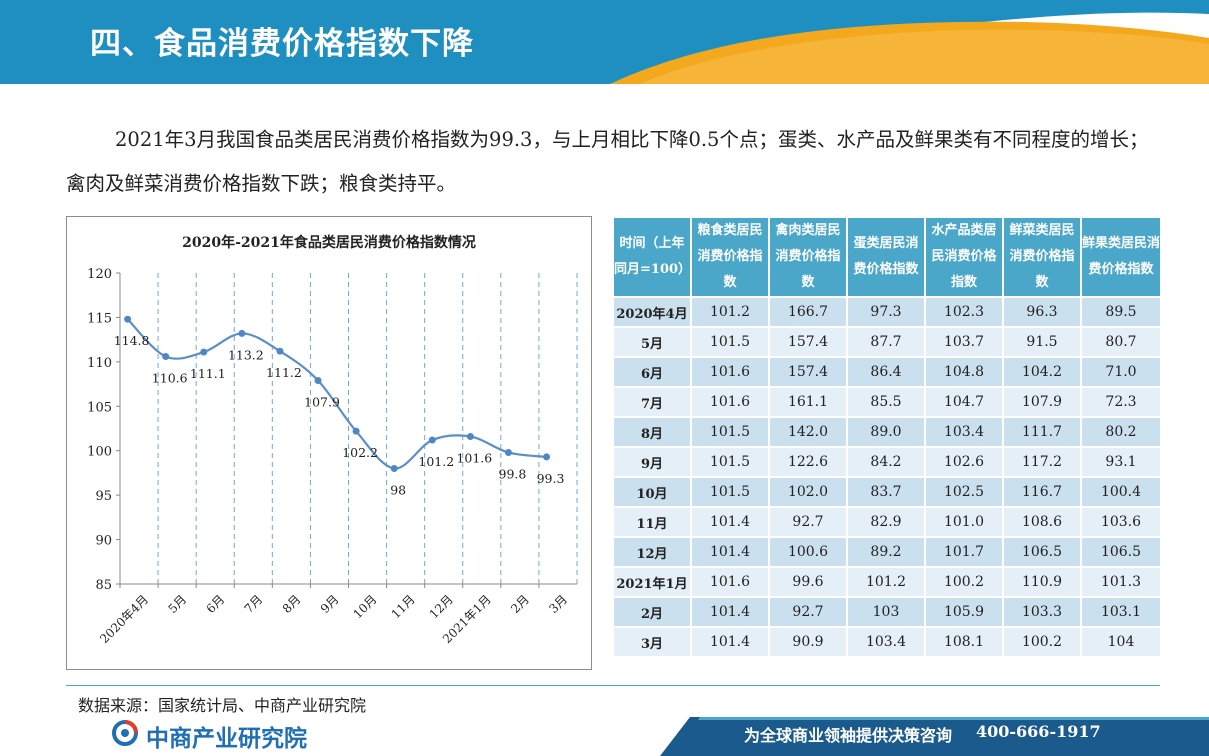 This screenshot has height=756, width=1209. I want to click on table-value-cell: 107.9, so click(1042, 402).